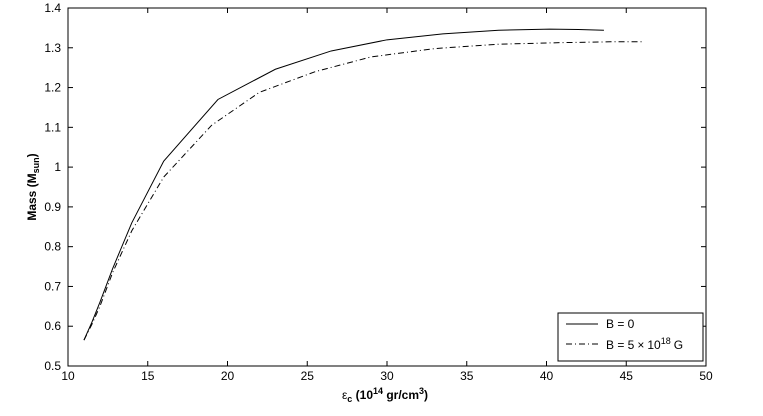 This screenshot has width=763, height=416. Describe the element at coordinates (467, 376) in the screenshot. I see `x-tick-label: 35` at that location.